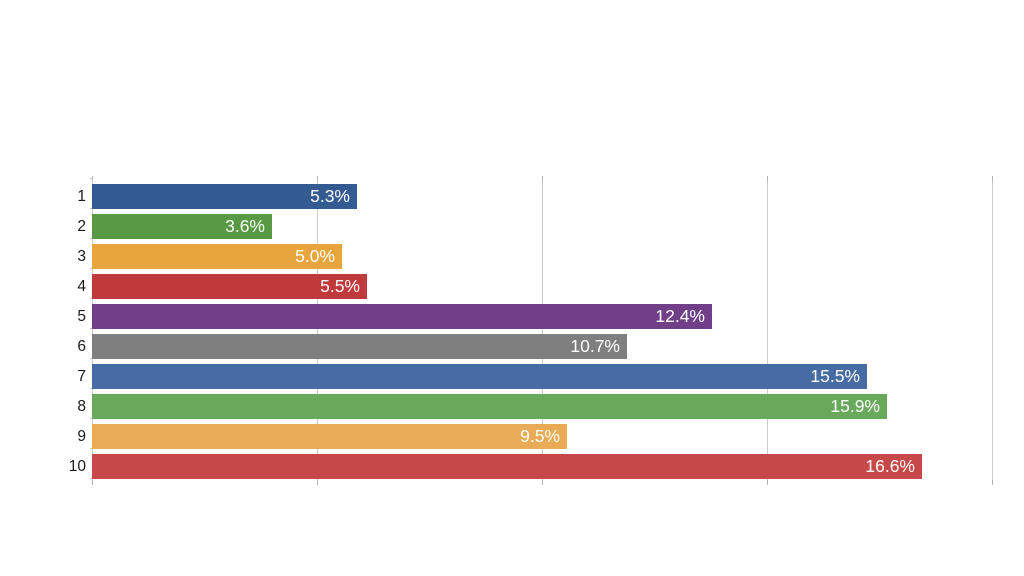 The image size is (1024, 576). I want to click on bar-value-label: 15.5%, so click(835, 376).